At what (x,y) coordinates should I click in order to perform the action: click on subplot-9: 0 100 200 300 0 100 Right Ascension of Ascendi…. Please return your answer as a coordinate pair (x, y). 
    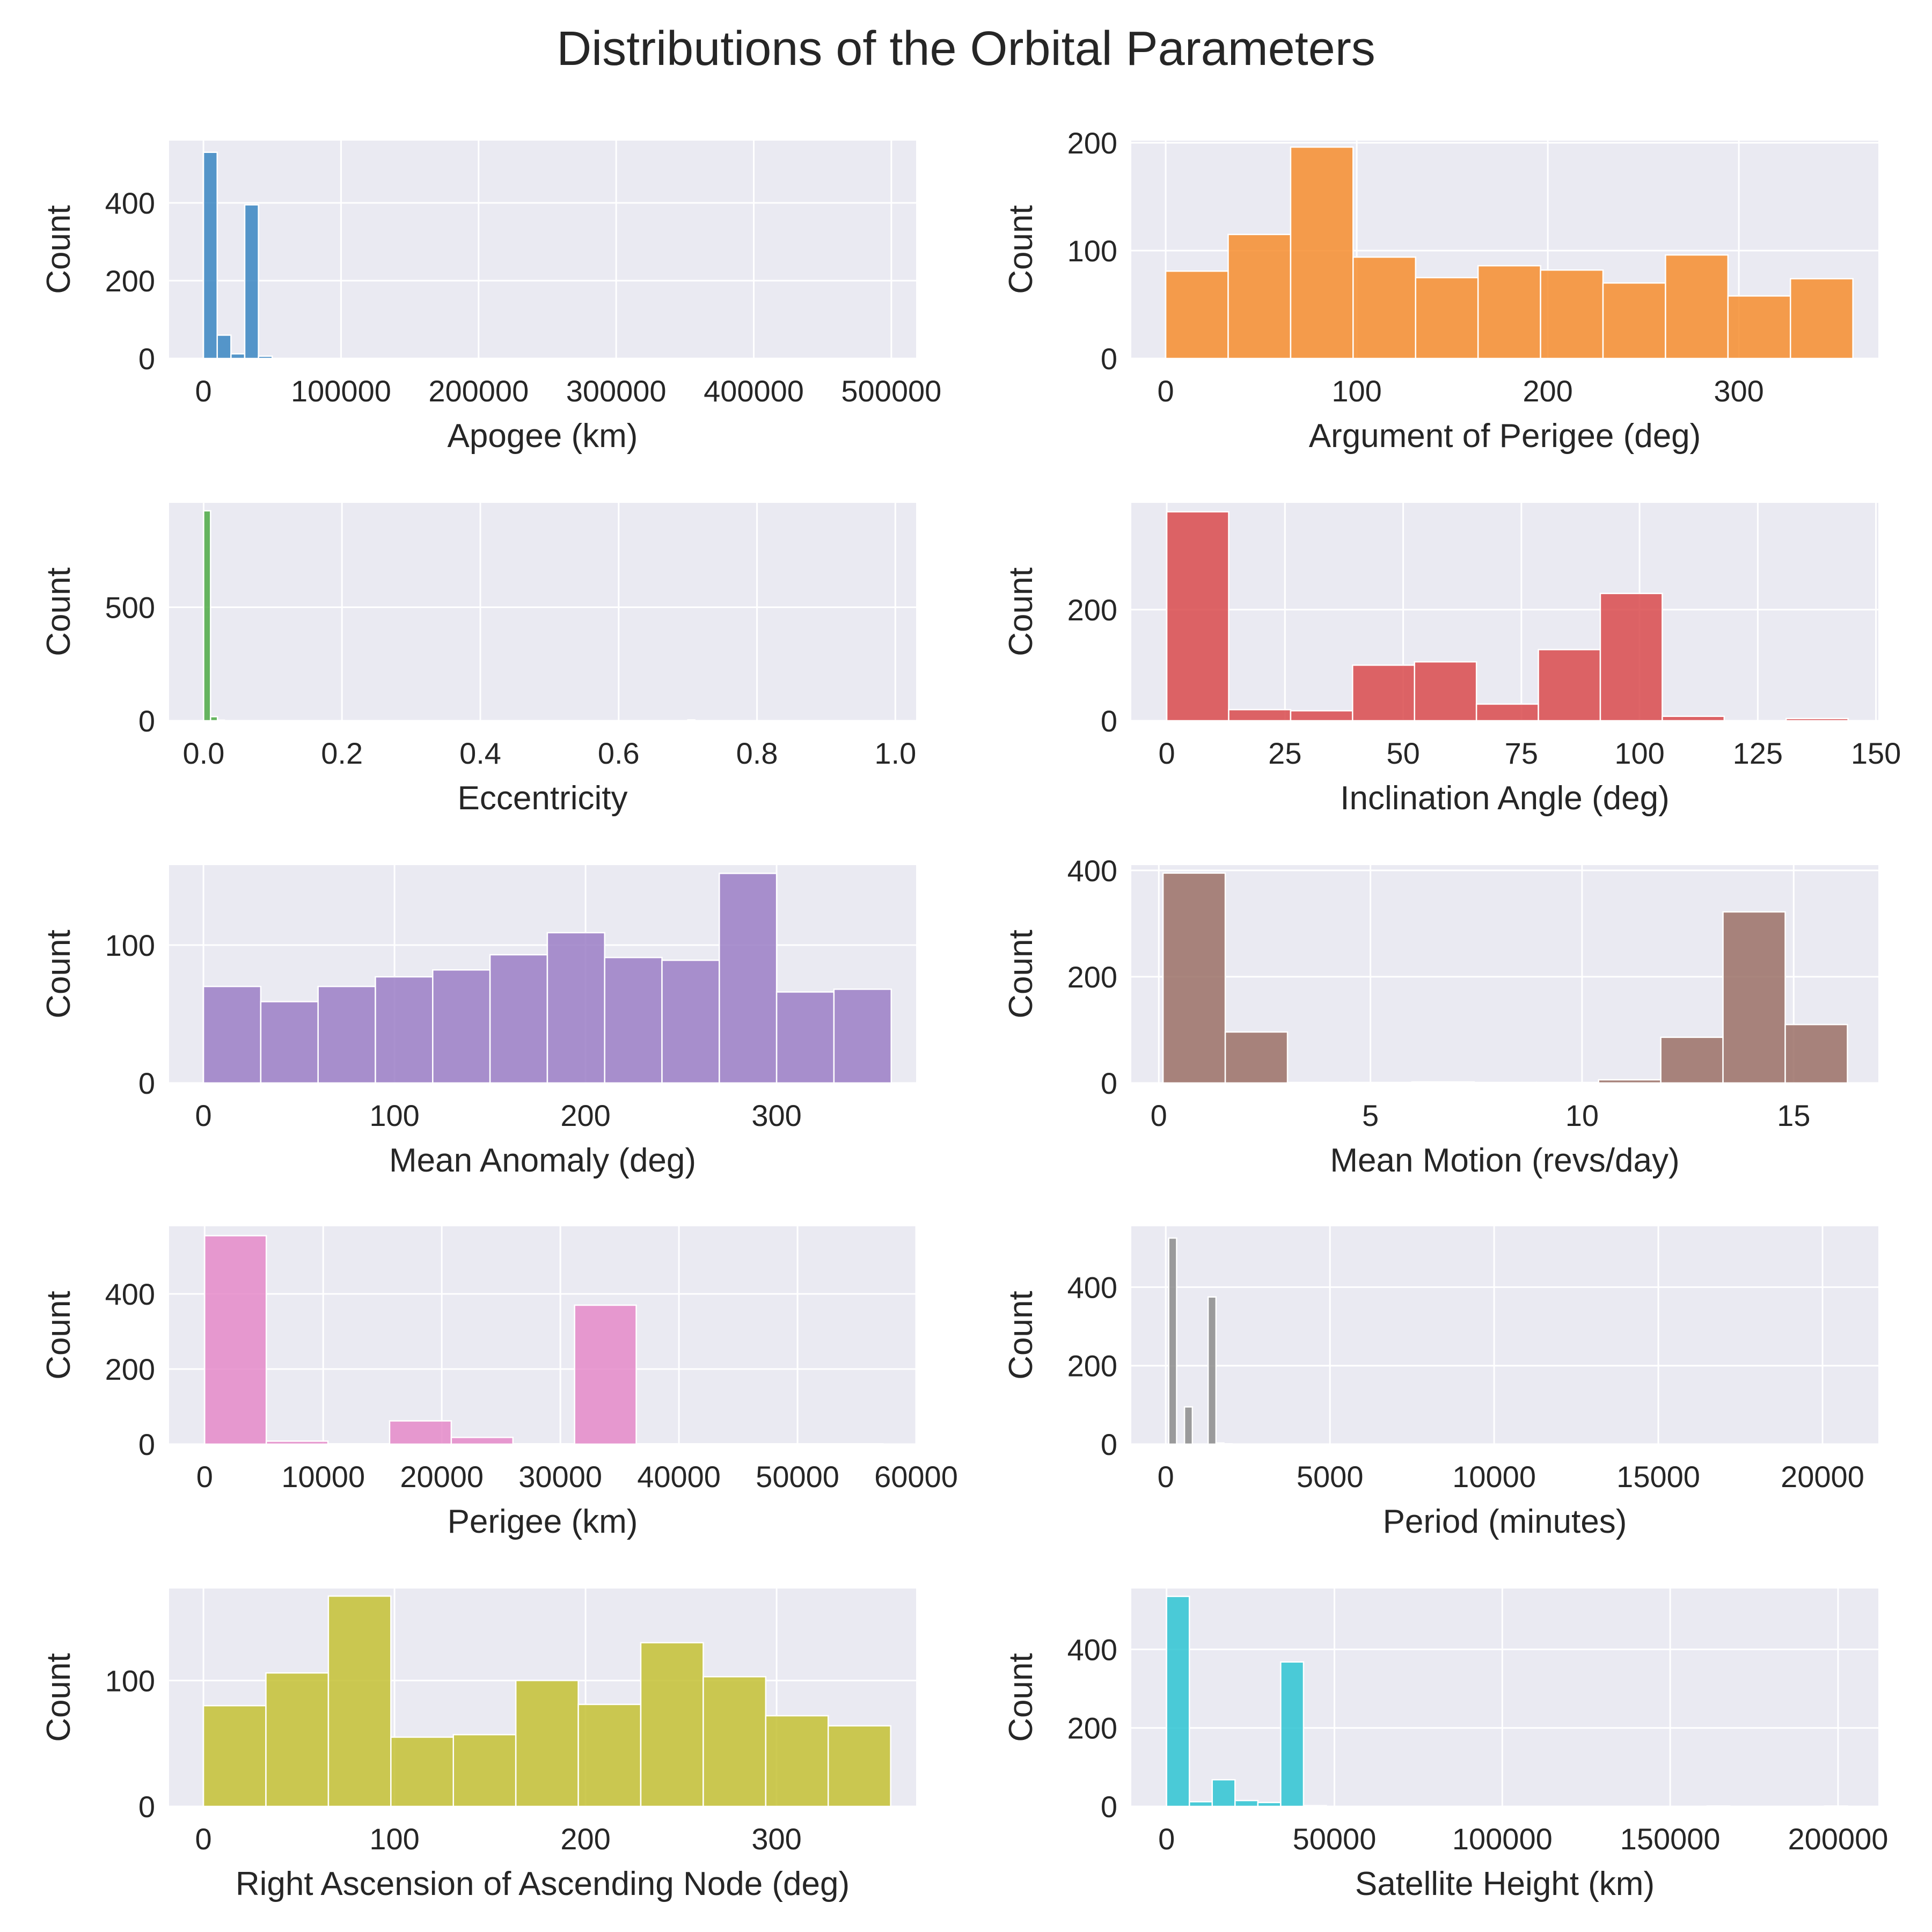
    Looking at the image, I should click on (478, 1745).